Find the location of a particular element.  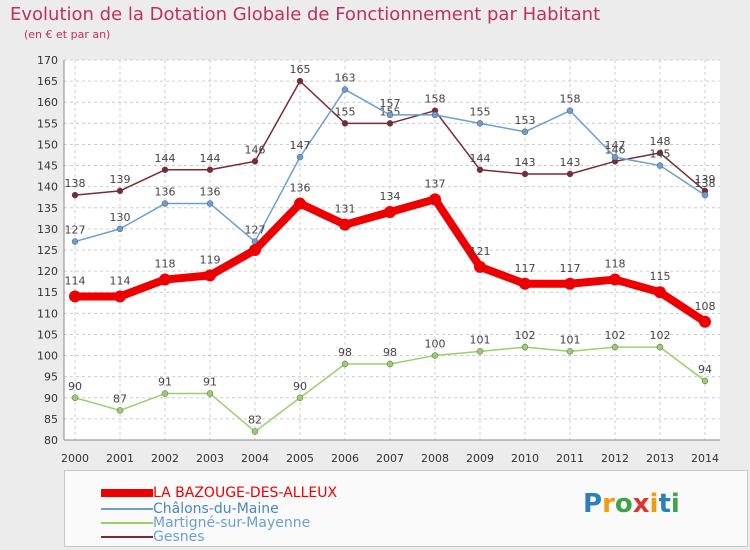

x-tick-label: 2012 is located at coordinates (615, 458).